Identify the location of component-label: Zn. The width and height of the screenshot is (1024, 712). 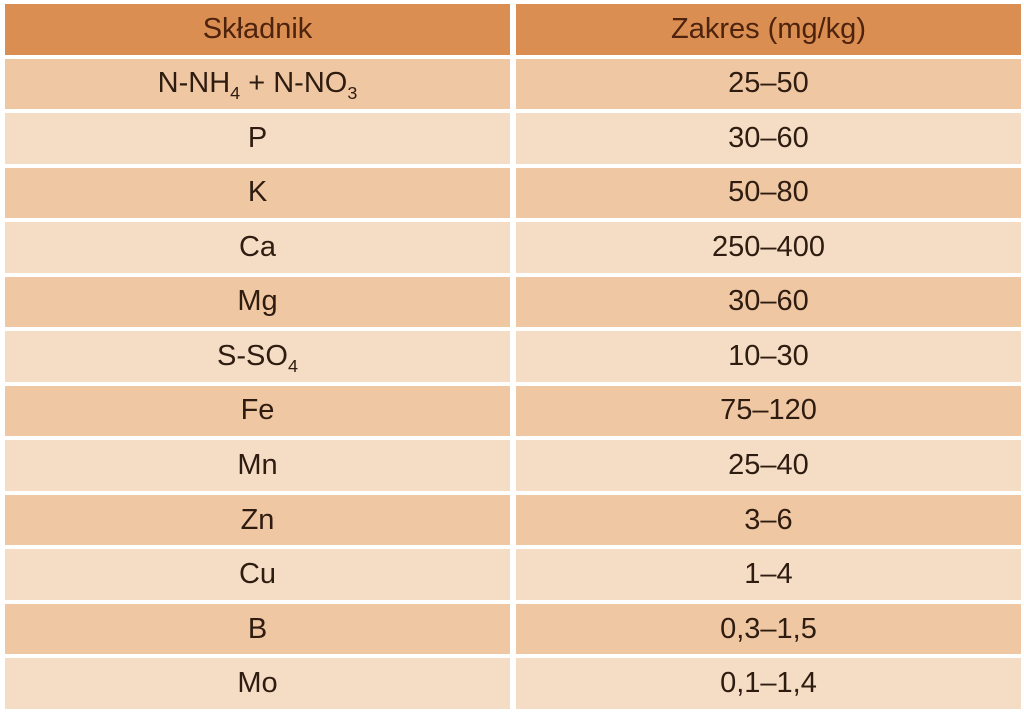
(257, 519).